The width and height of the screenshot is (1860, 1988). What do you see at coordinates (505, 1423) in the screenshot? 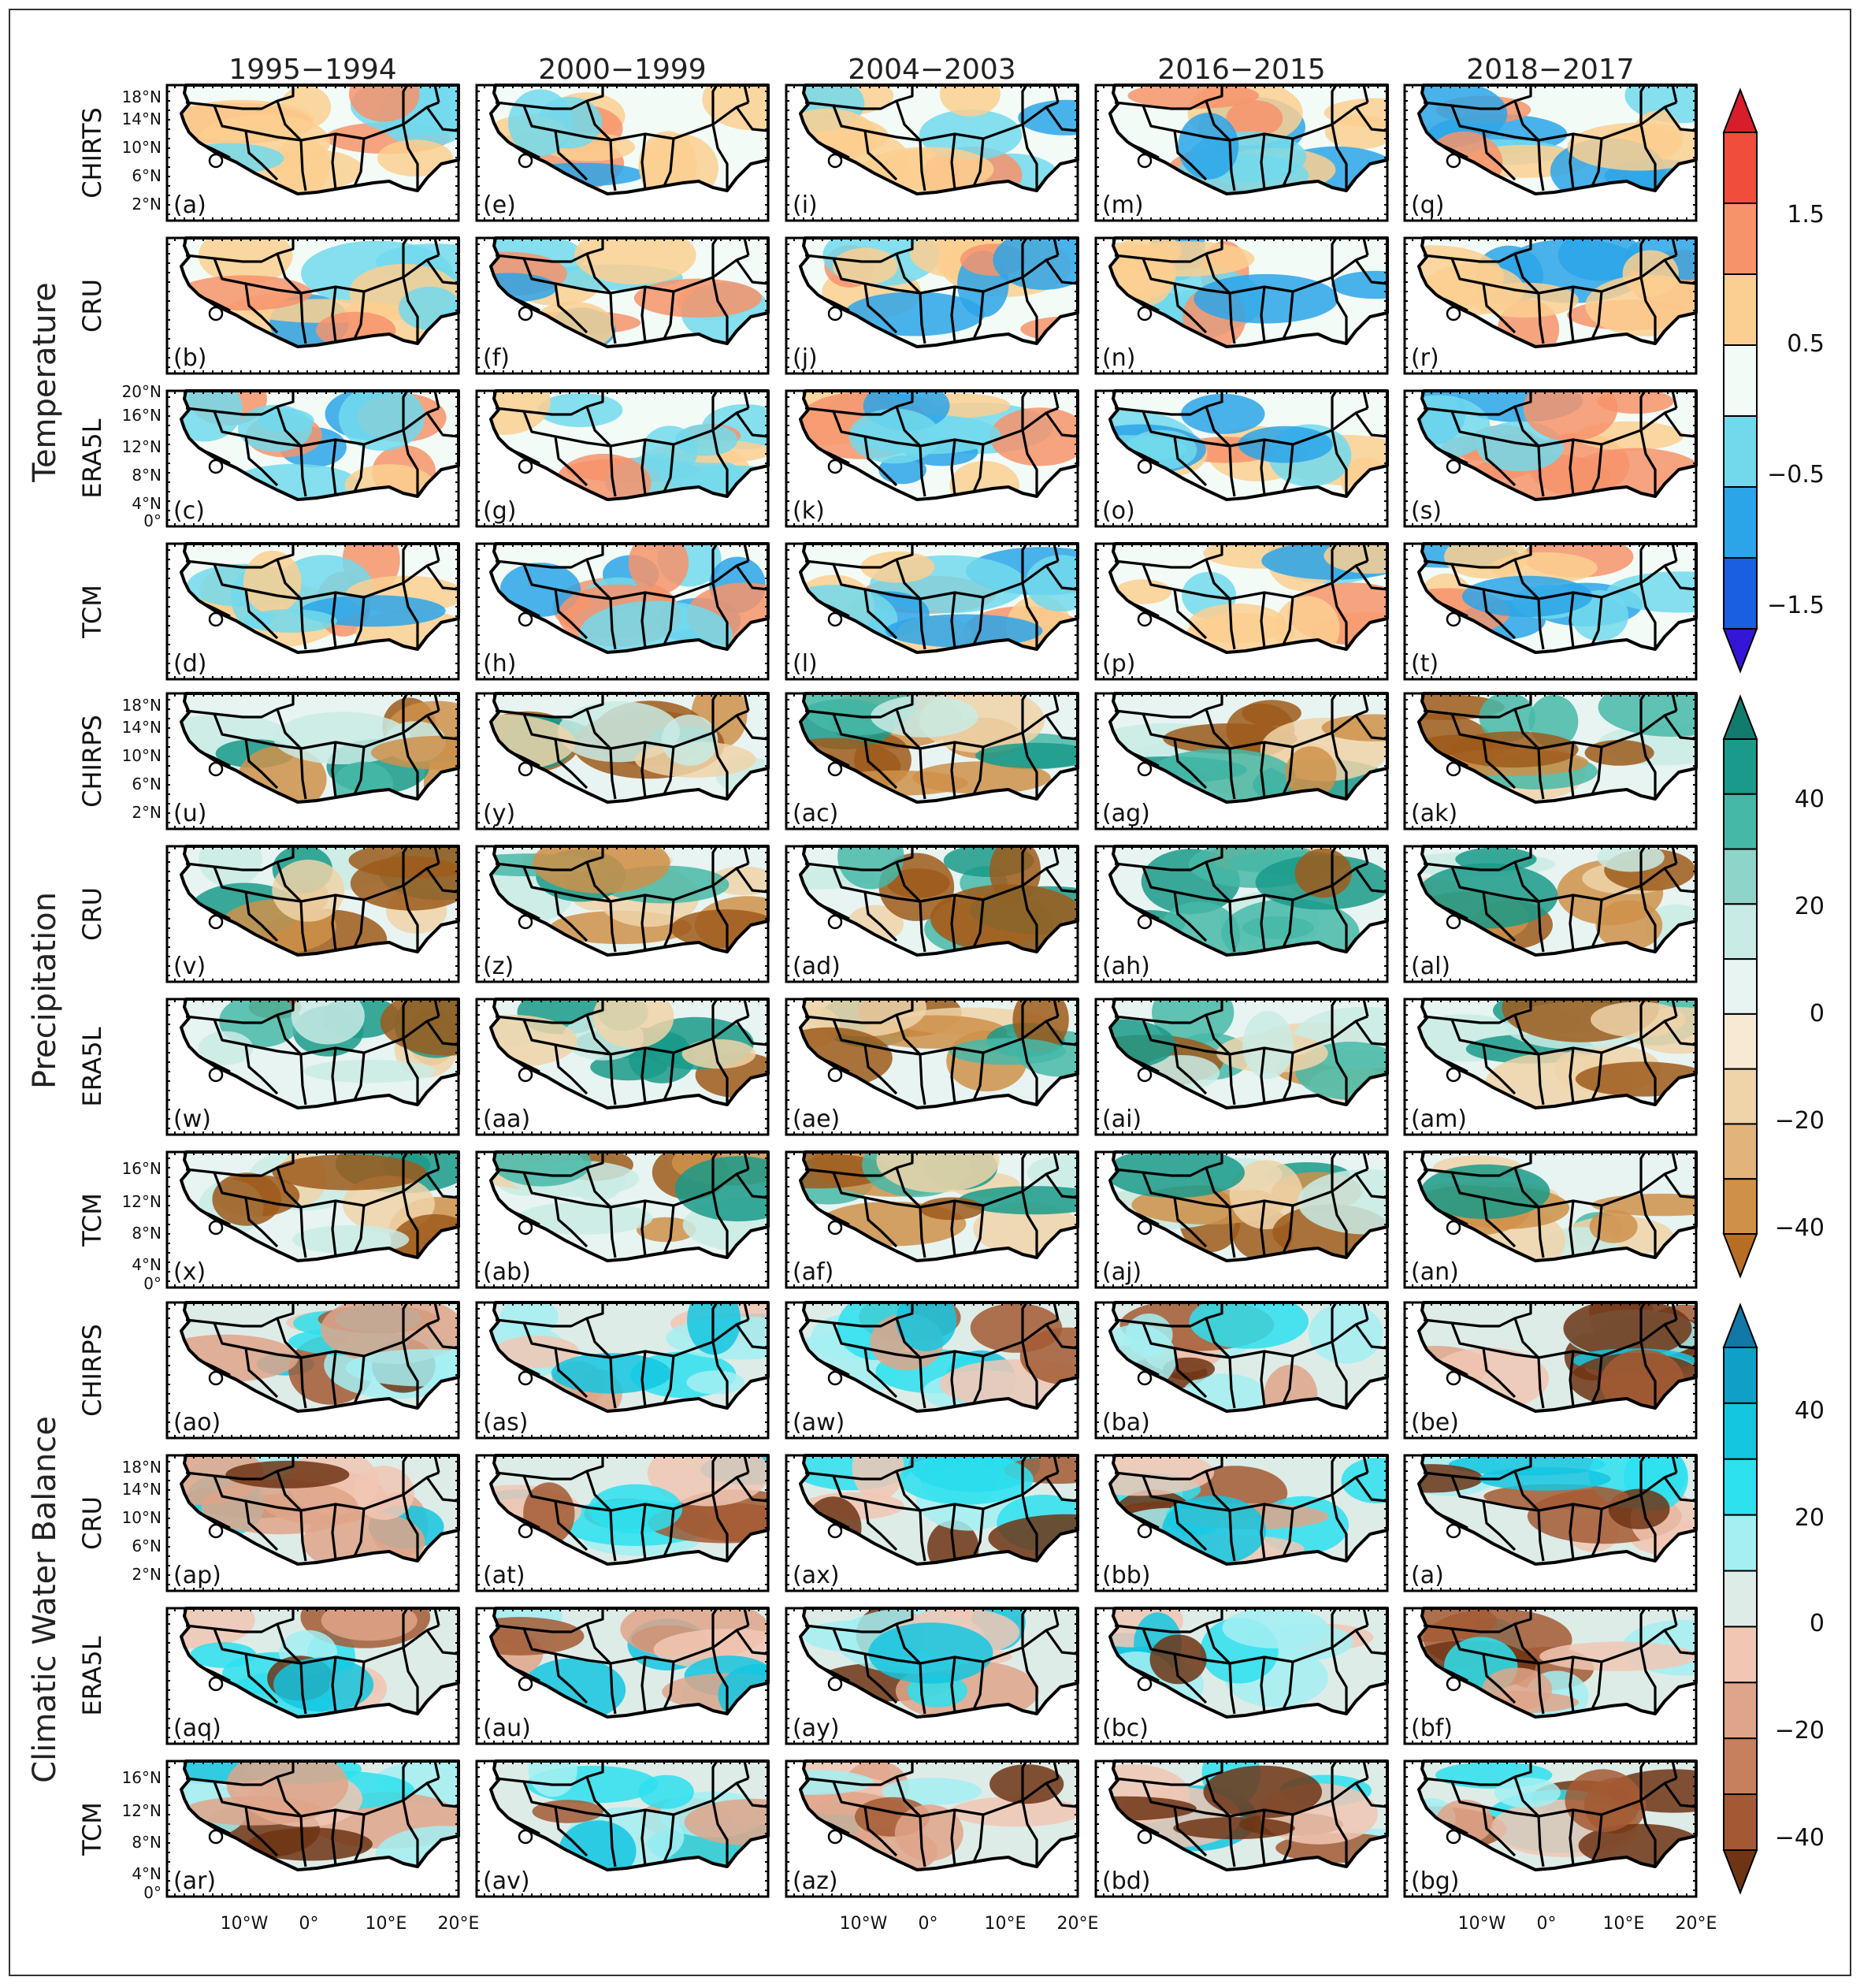
I see `panel-label: (as)` at bounding box center [505, 1423].